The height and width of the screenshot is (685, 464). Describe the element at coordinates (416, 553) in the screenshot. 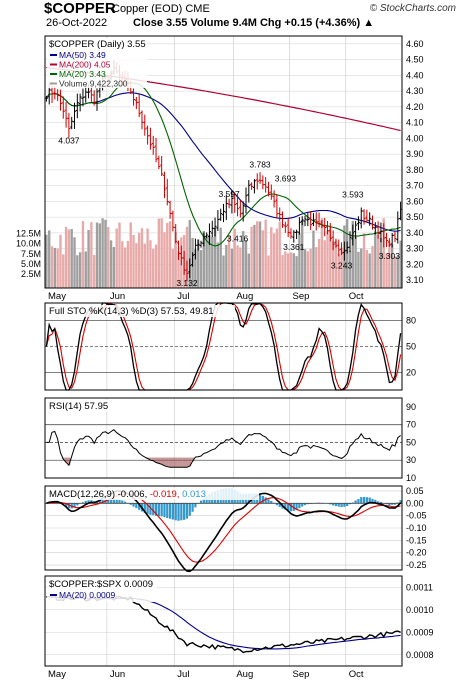

I see `macd-tick-label: -0.20` at that location.